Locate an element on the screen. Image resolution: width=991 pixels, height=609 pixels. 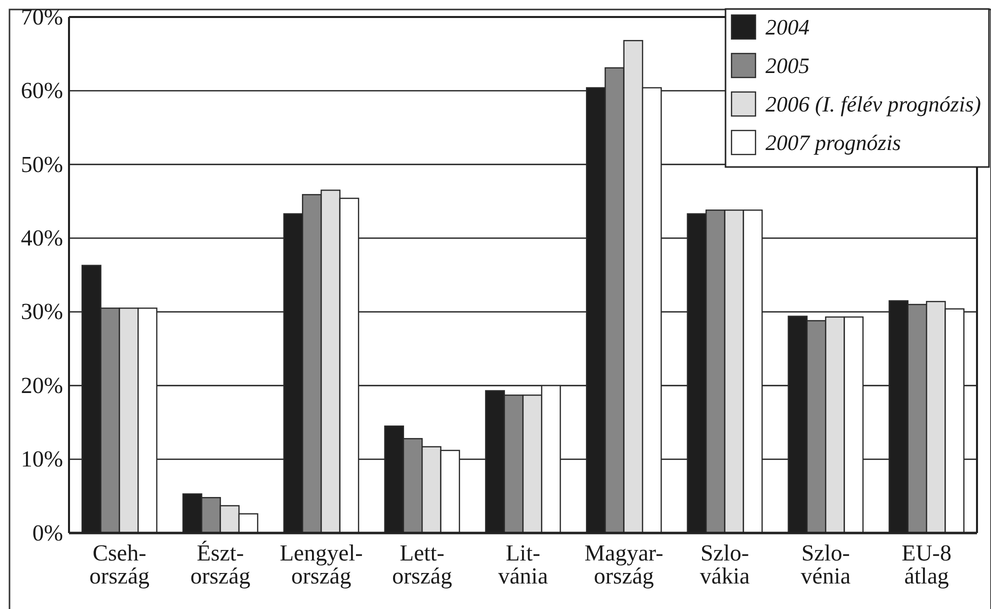
y-tick-label: 20% is located at coordinates (41, 385).